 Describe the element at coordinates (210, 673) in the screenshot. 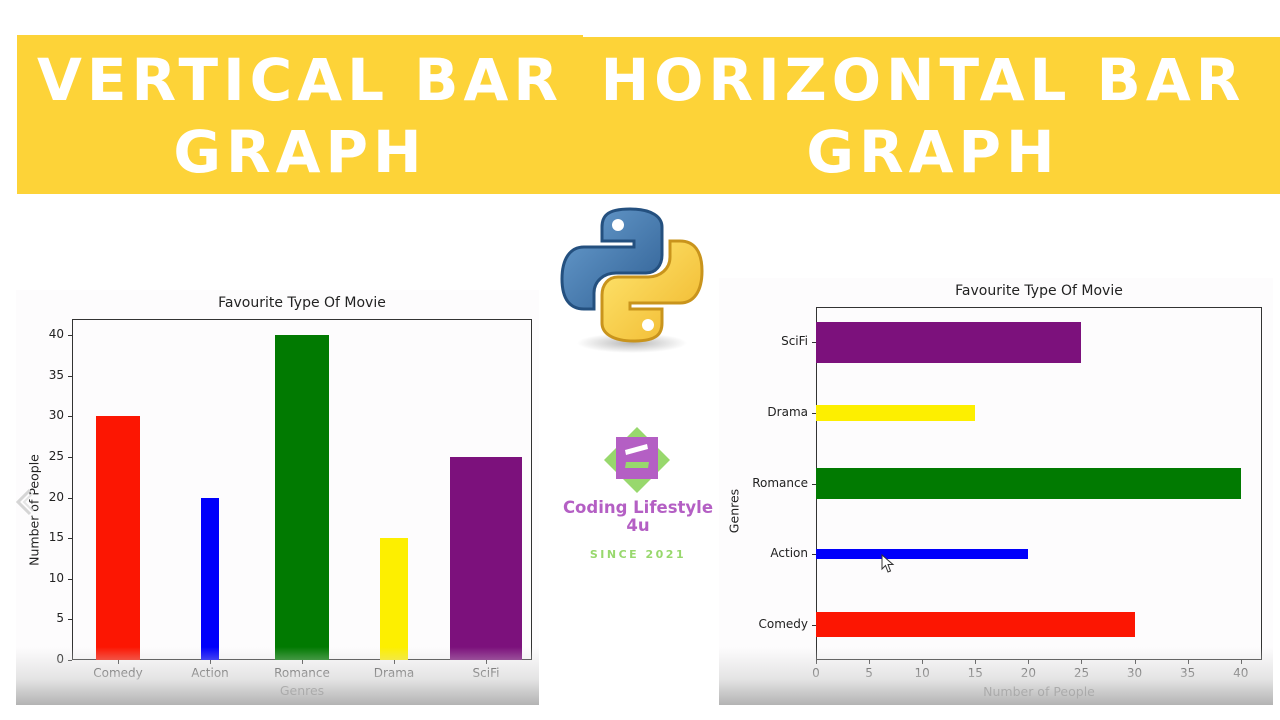

I see `x-tick-label: Action` at that location.